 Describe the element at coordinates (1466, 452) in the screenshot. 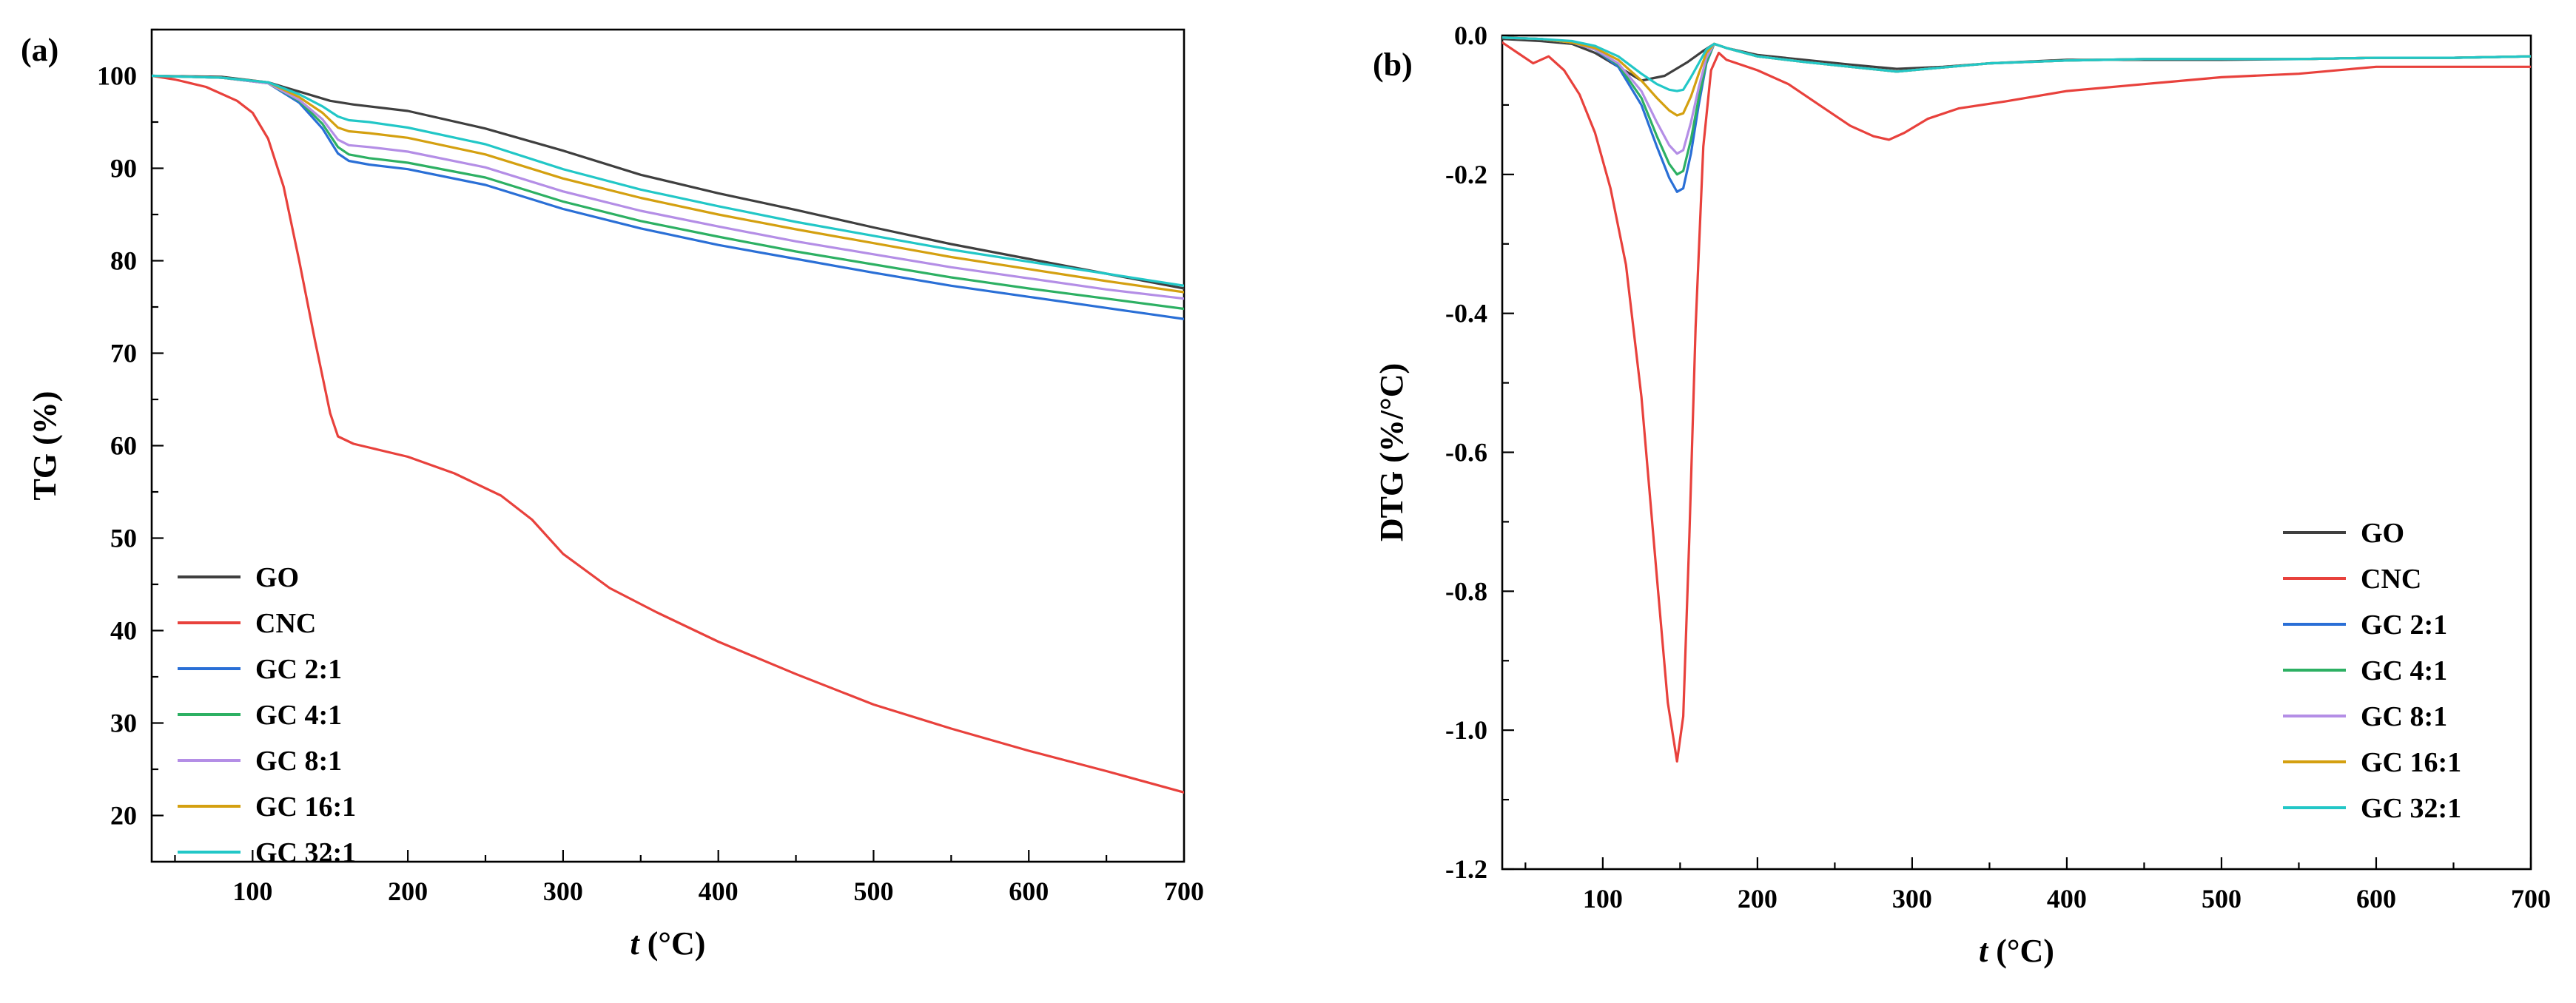

I see `y-tick-label: -0.6` at that location.